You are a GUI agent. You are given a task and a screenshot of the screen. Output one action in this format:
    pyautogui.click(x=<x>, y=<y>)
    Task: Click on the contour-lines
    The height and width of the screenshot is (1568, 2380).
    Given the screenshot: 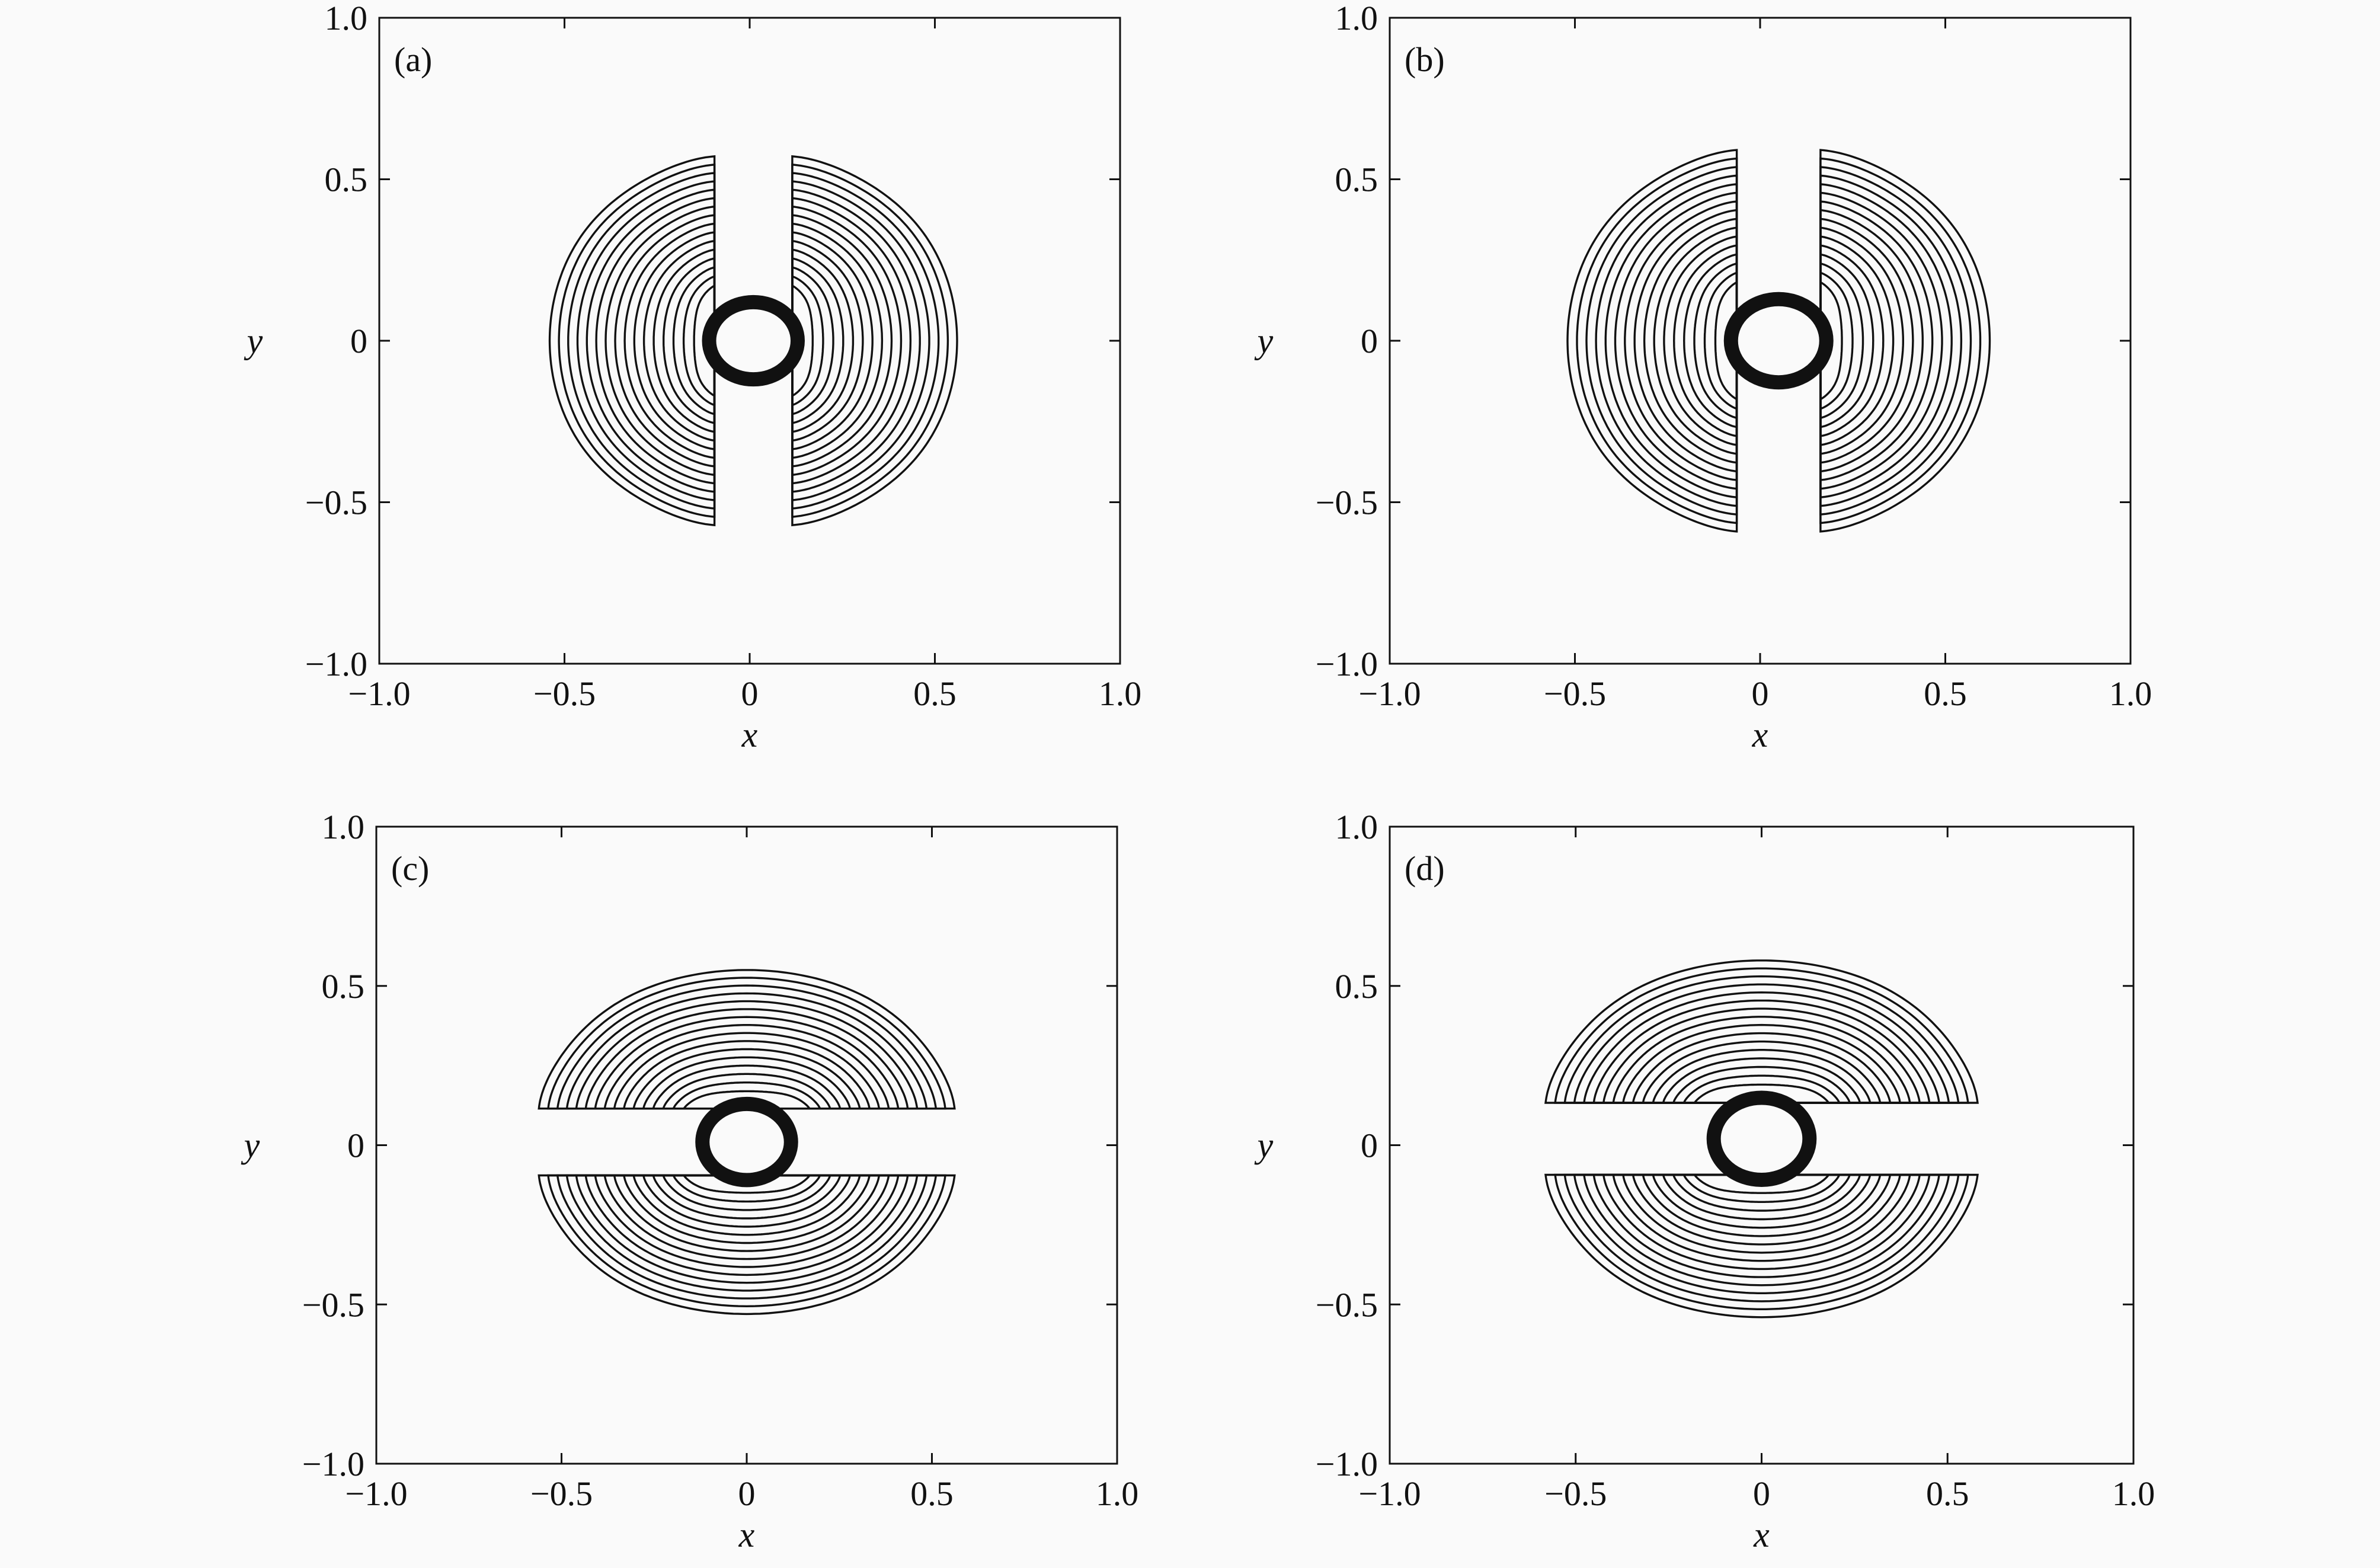 What is the action you would take?
    pyautogui.click(x=1762, y=1139)
    